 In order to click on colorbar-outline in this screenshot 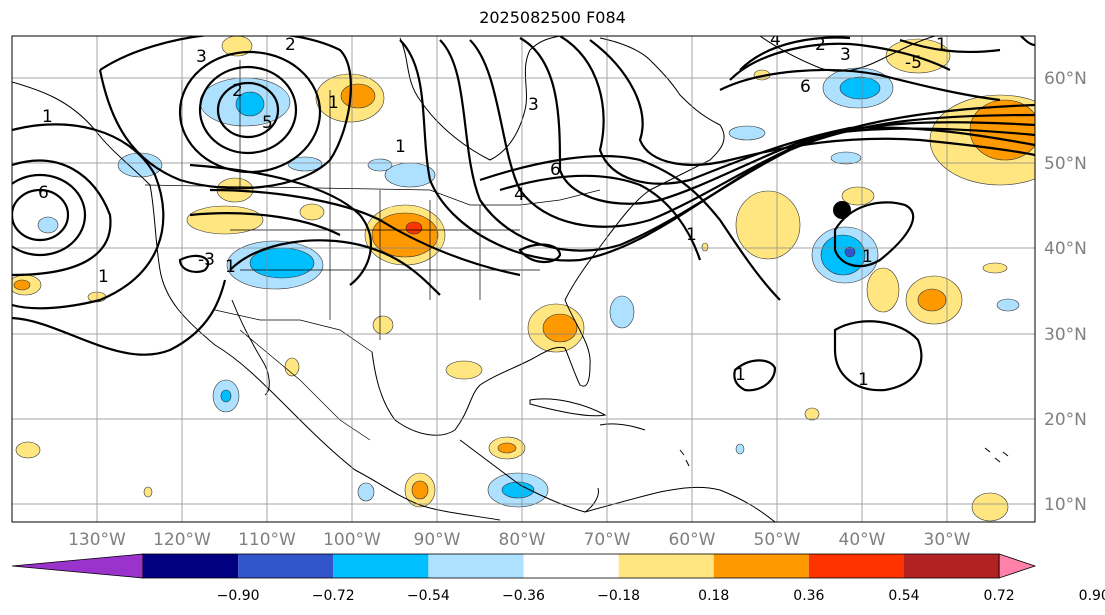, I will do `click(571, 566)`.